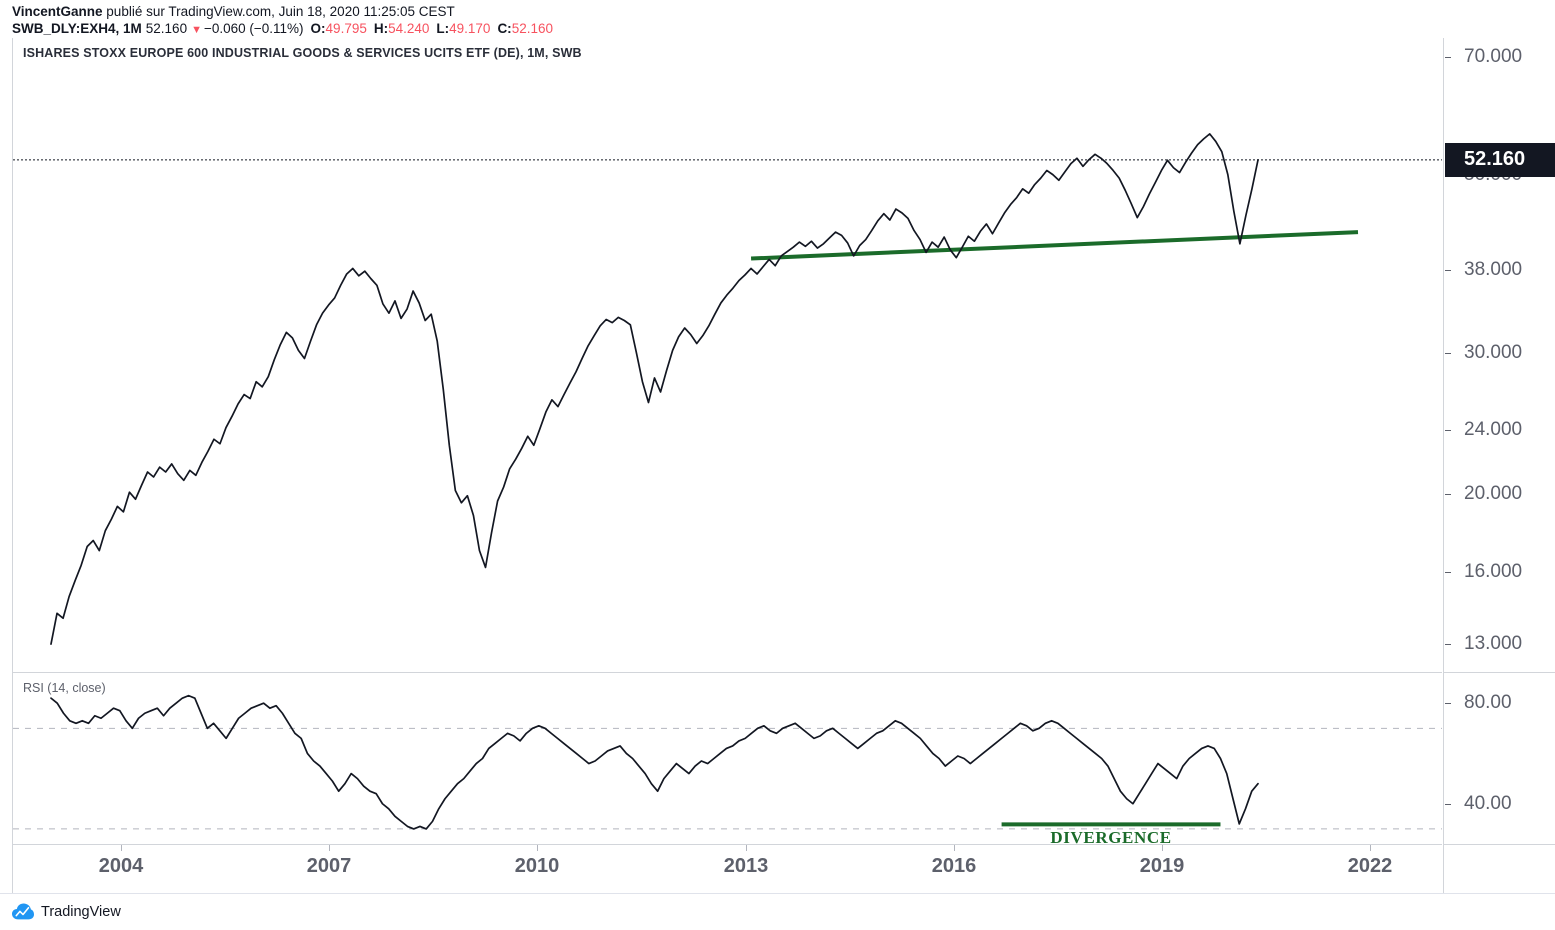 This screenshot has height=930, width=1555. What do you see at coordinates (1493, 57) in the screenshot?
I see `price-axis-label: 70.000` at bounding box center [1493, 57].